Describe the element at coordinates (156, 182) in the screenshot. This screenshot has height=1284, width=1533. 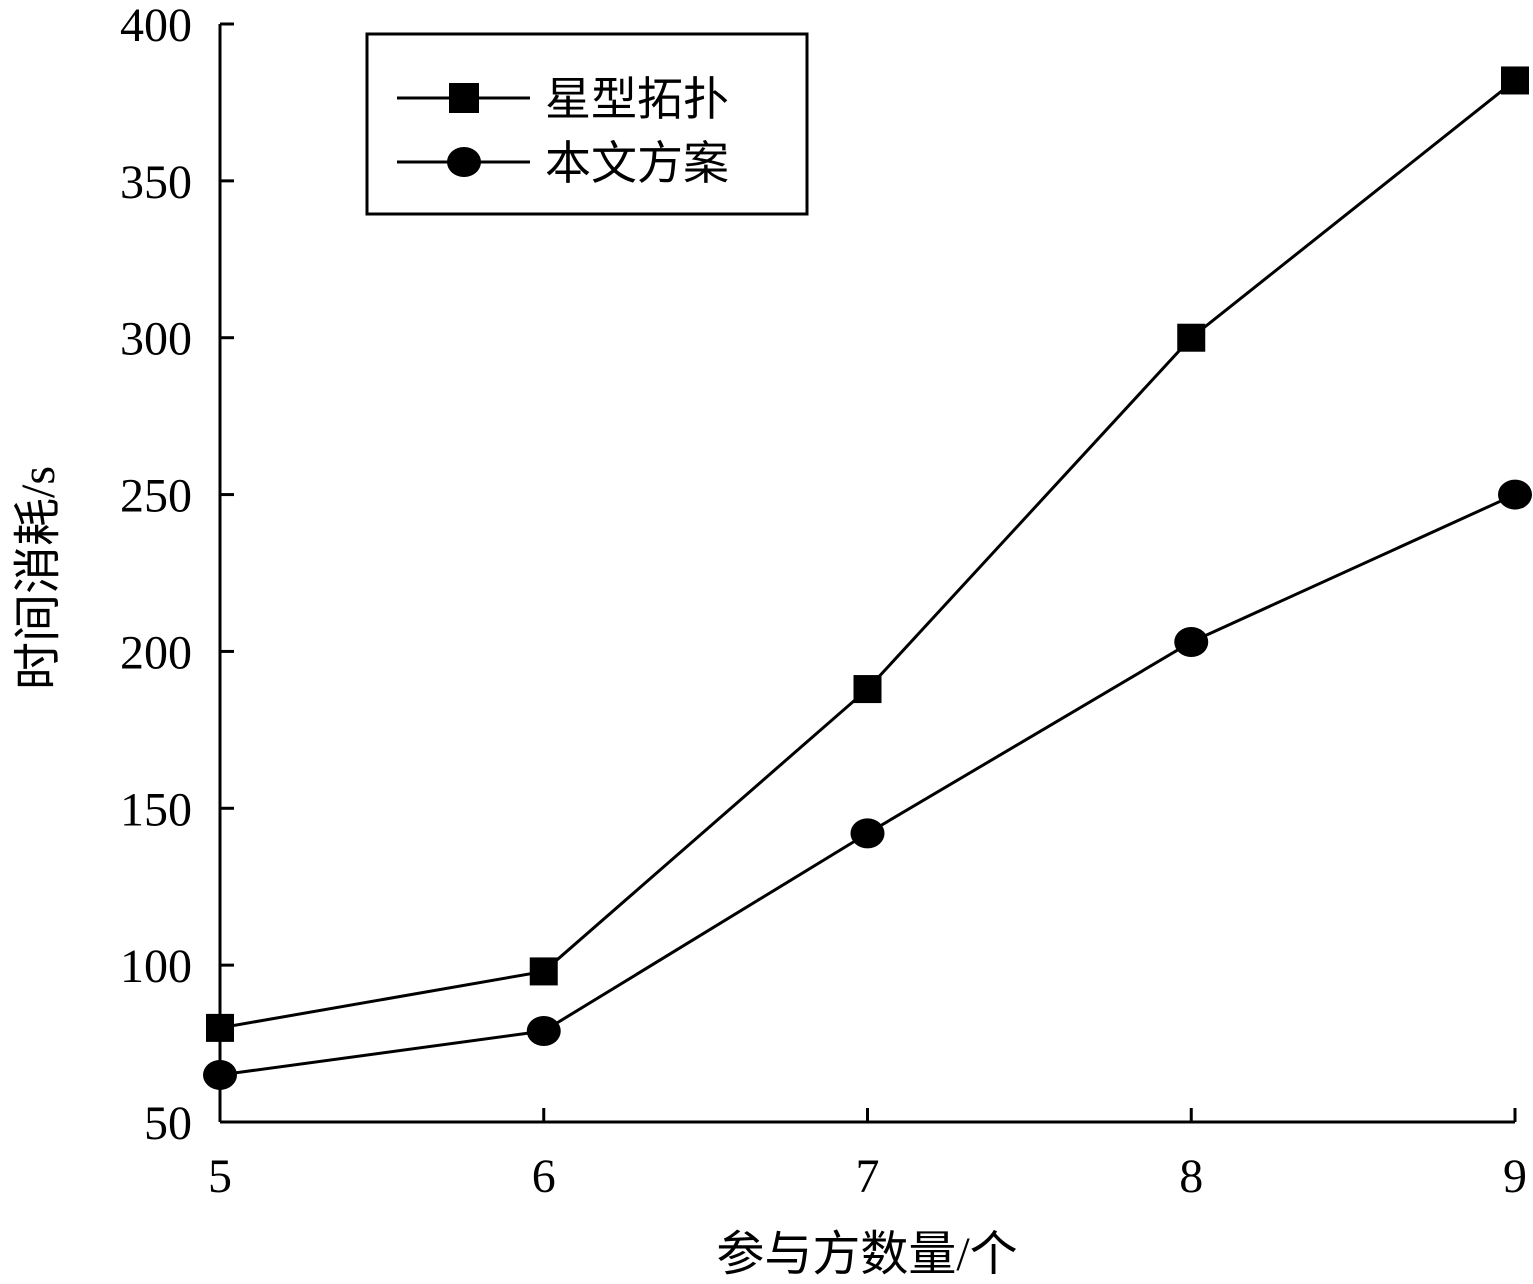
I see `y-tick-label: 350` at that location.